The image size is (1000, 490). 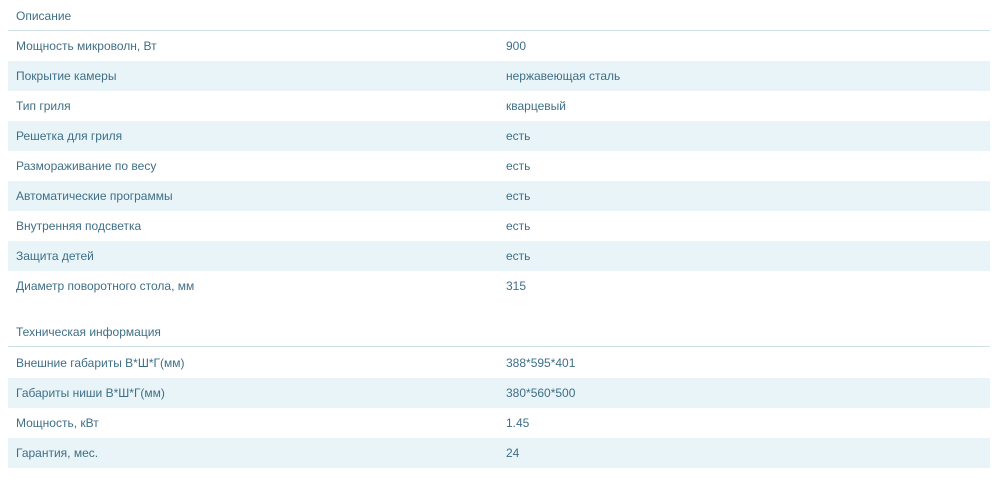 What do you see at coordinates (499, 76) in the screenshot?
I see `spec-row: Покрытие камеры нержавеющая сталь` at bounding box center [499, 76].